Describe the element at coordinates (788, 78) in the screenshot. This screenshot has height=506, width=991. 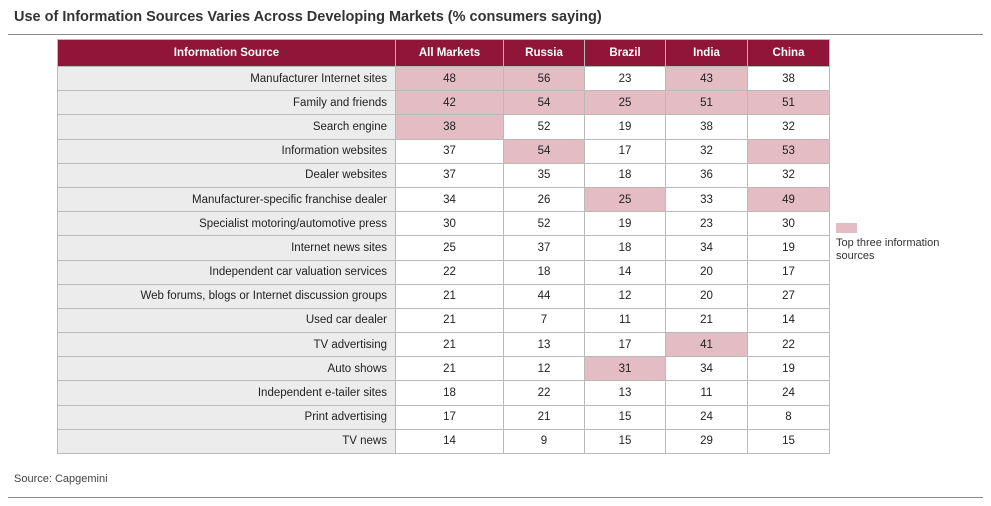
I see `table-cell: 38` at that location.